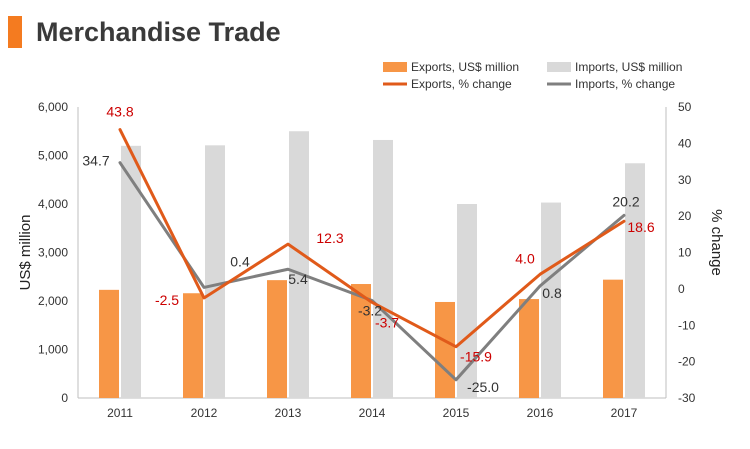  What do you see at coordinates (375, 30) in the screenshot?
I see `header: Merchandise Trade` at bounding box center [375, 30].